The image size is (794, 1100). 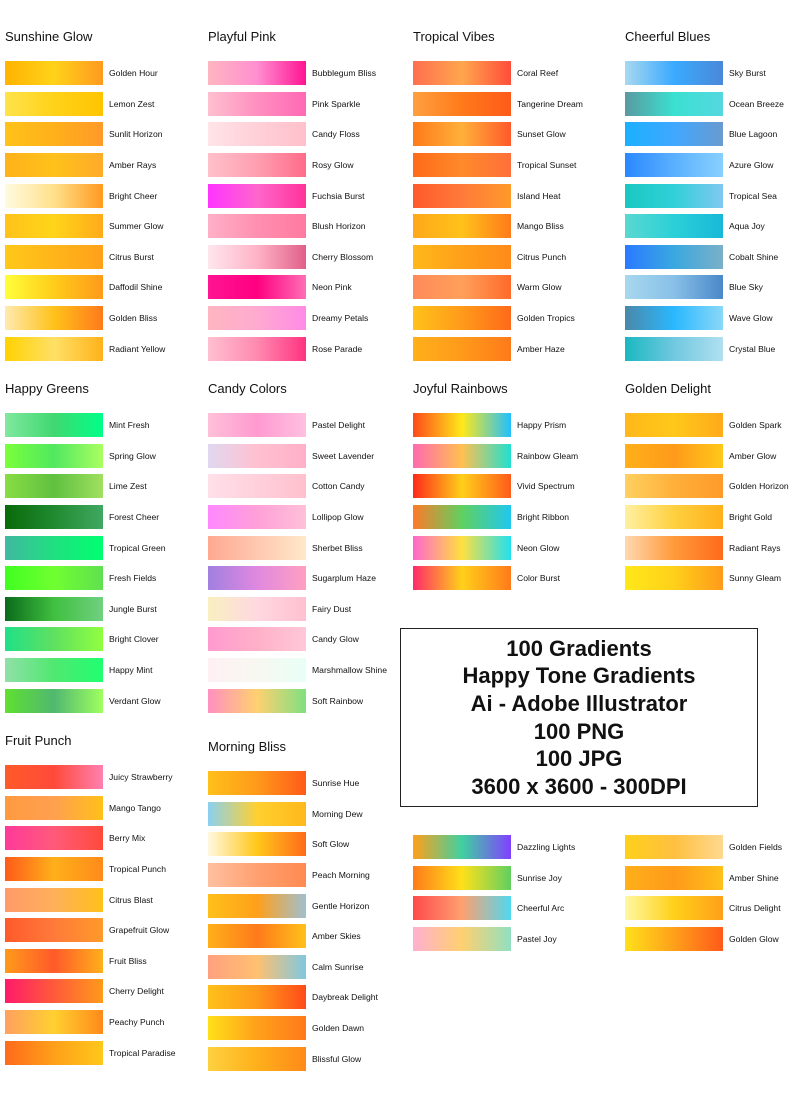 I want to click on gradient-label: Amber Haze, so click(x=541, y=348).